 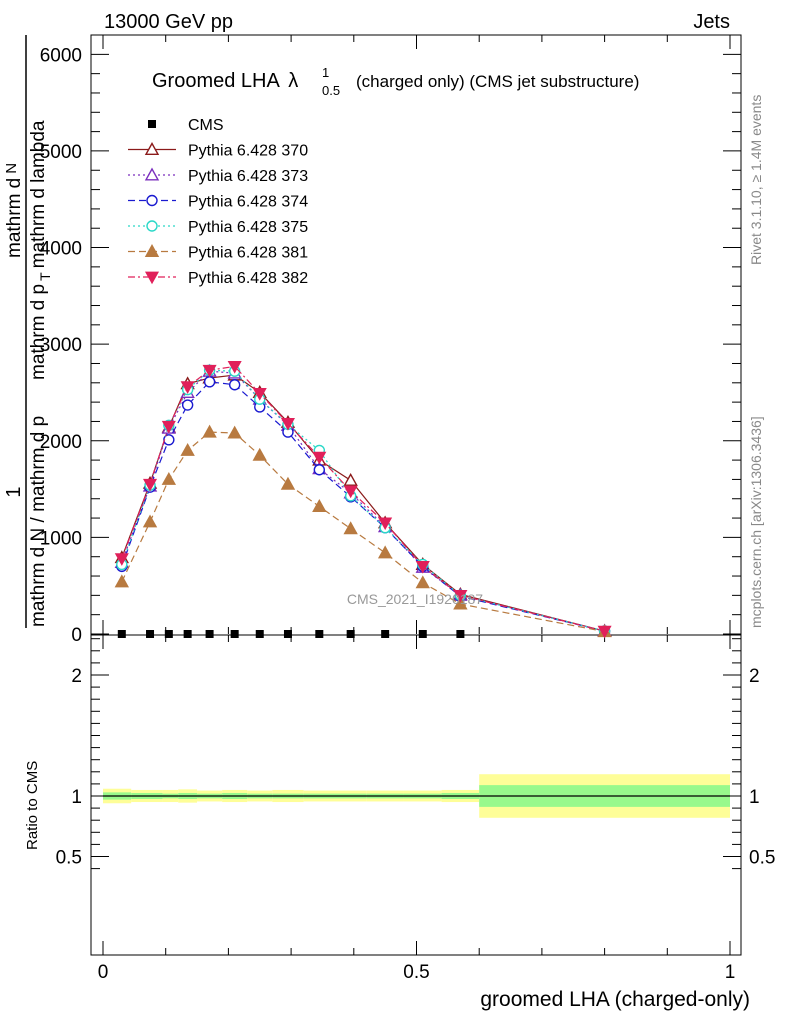 I want to click on ratio-y-tick-label-right: 0.5, so click(x=762, y=858).